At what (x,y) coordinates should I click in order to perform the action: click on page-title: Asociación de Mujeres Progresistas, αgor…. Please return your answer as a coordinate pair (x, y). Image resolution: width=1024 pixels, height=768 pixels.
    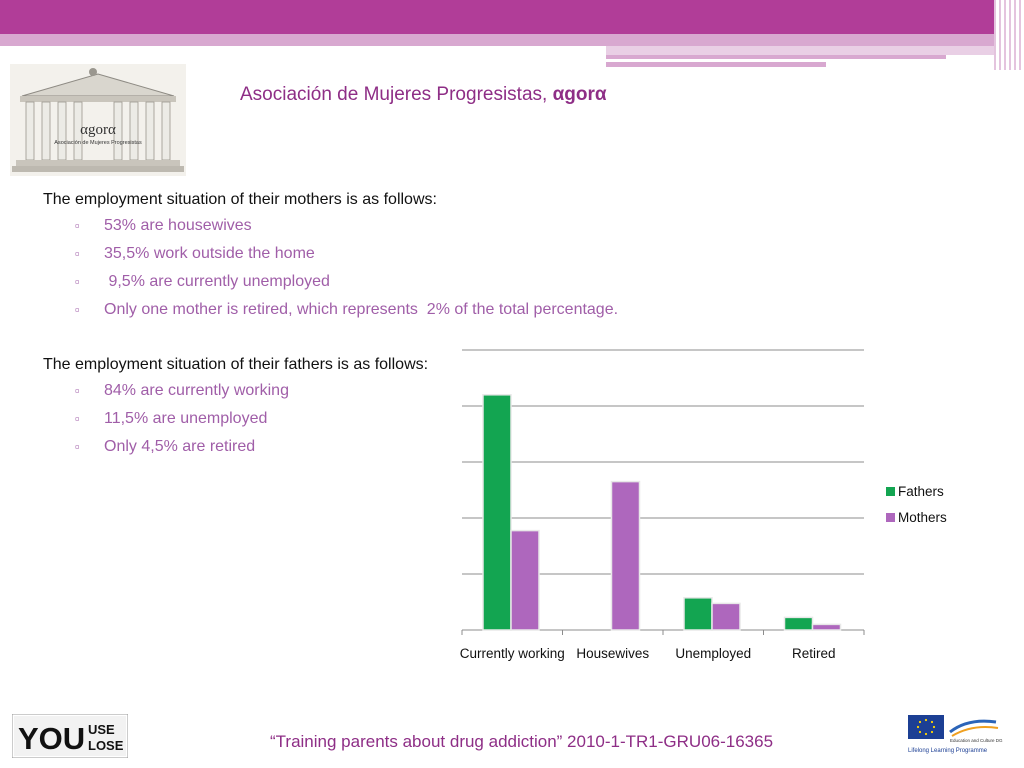
    Looking at the image, I should click on (423, 95).